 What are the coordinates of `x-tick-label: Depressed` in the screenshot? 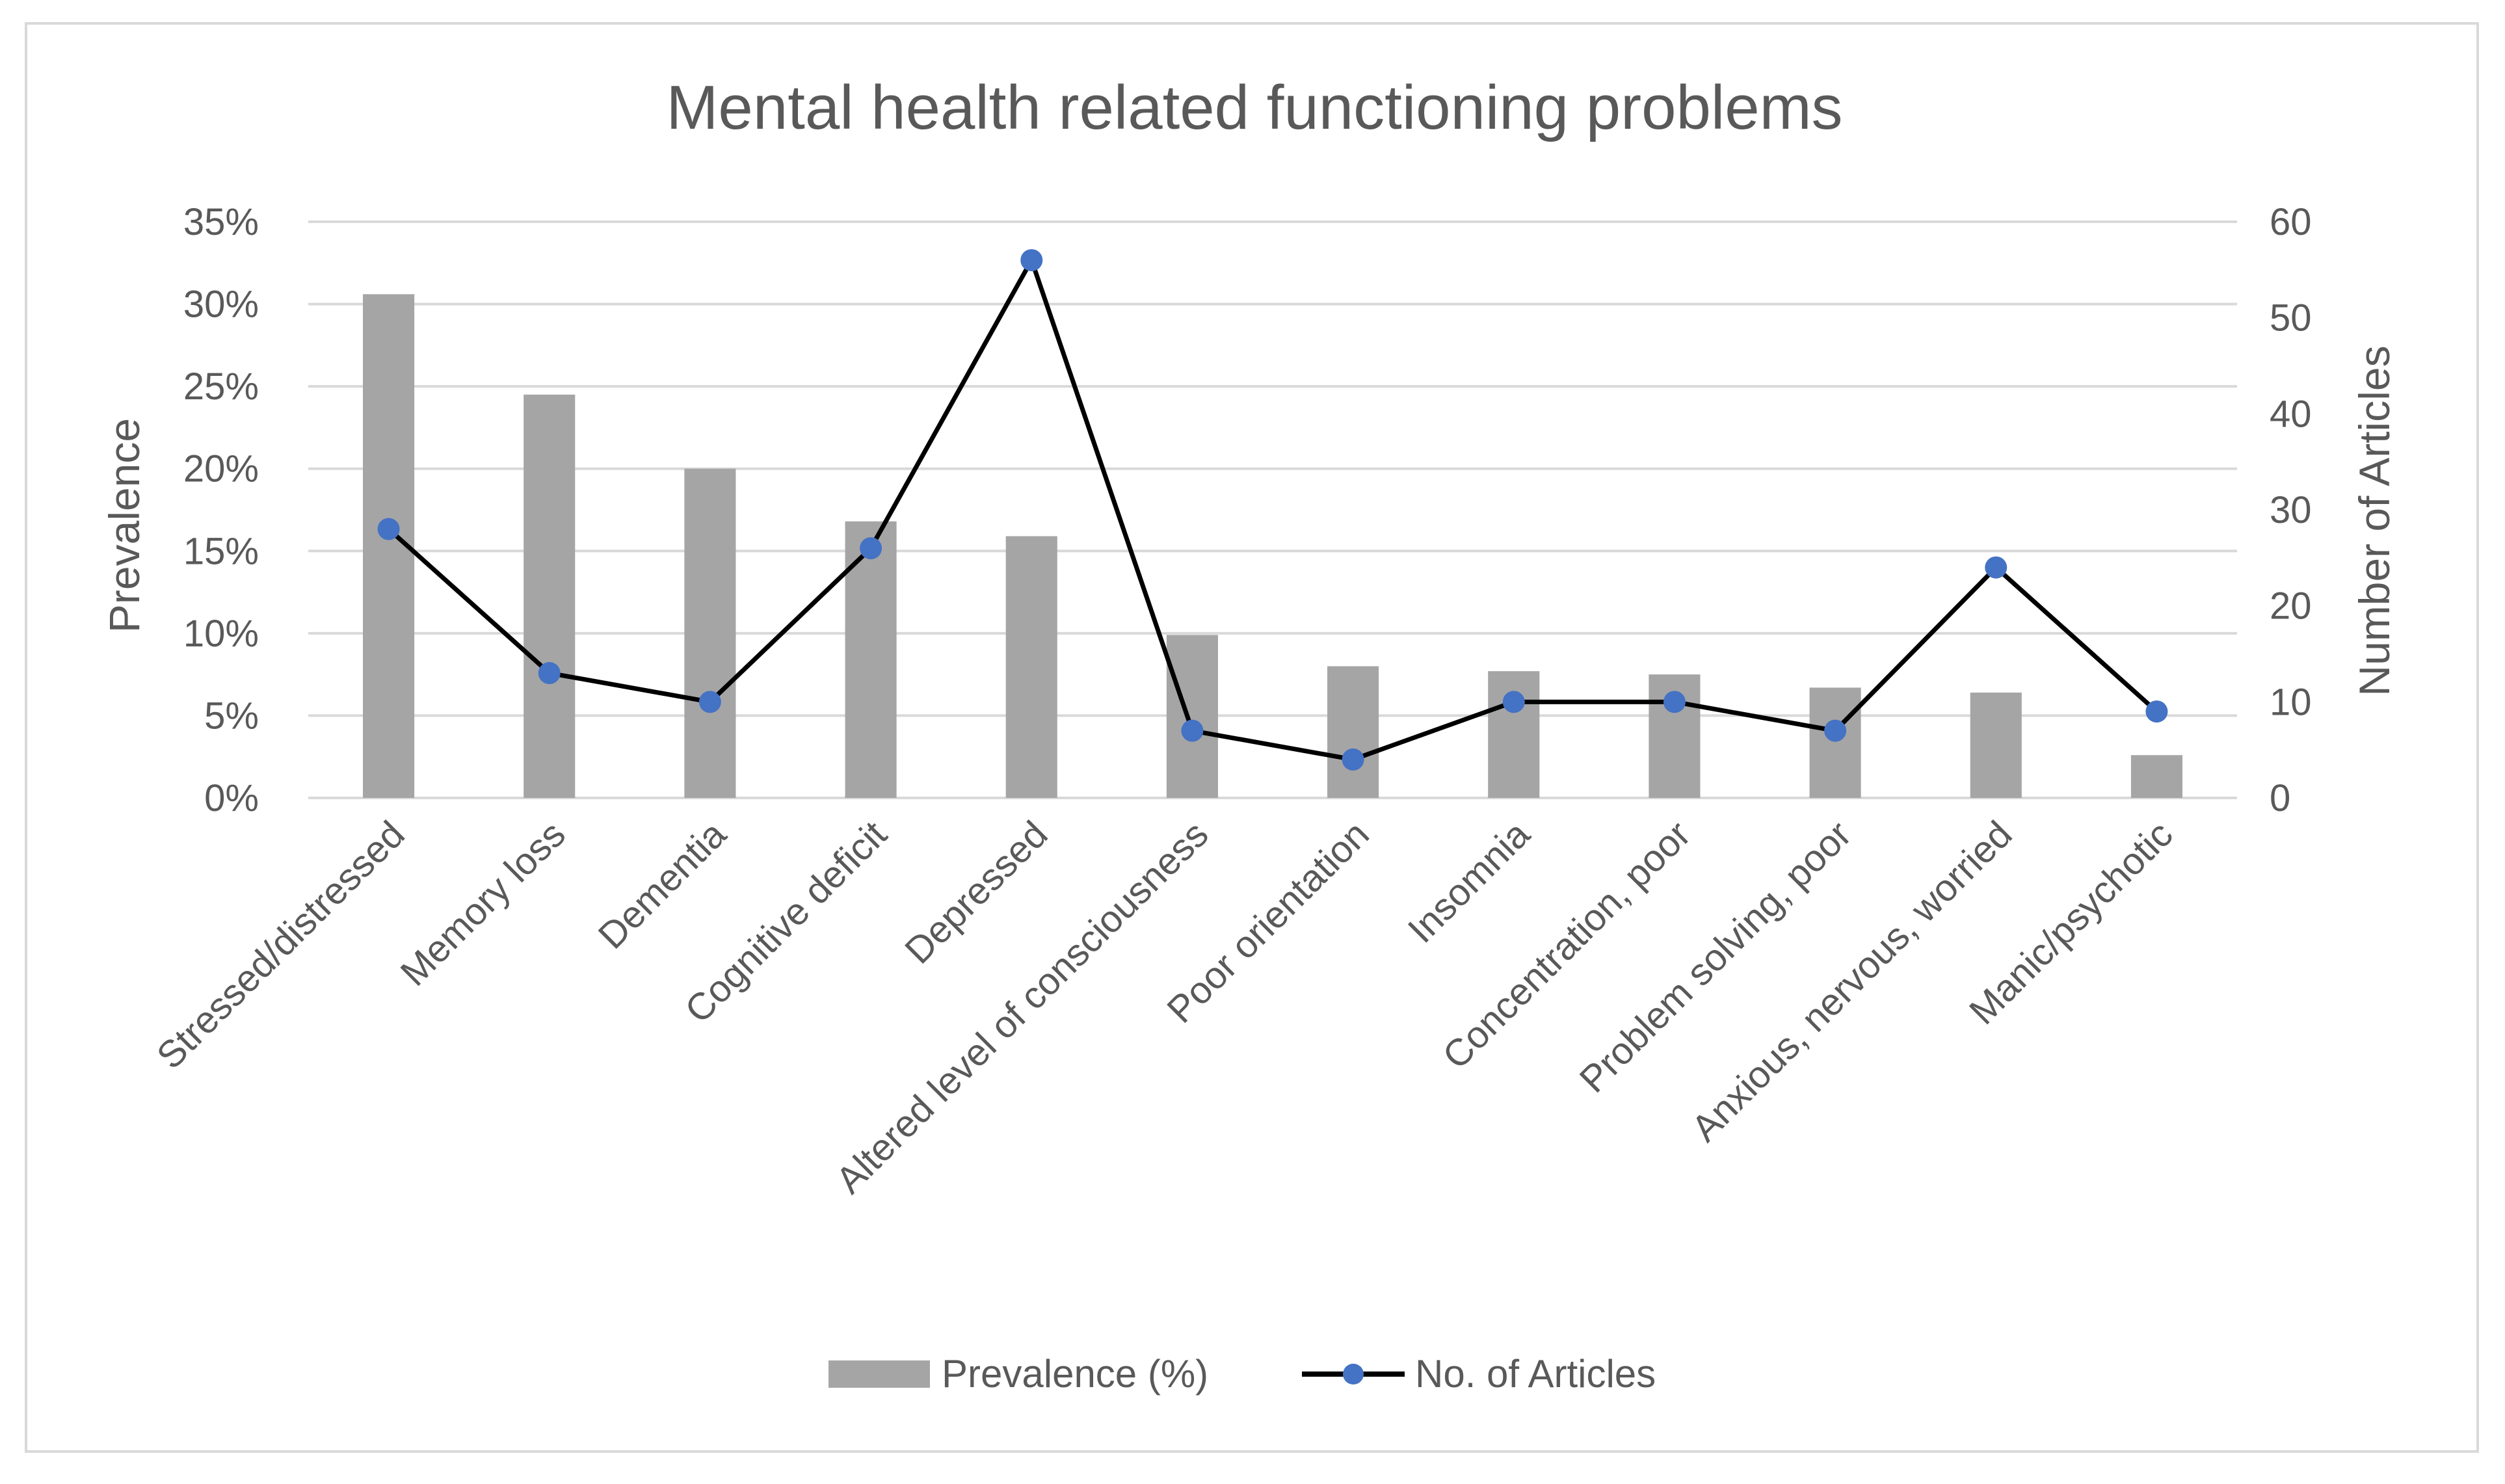 It's located at (976, 892).